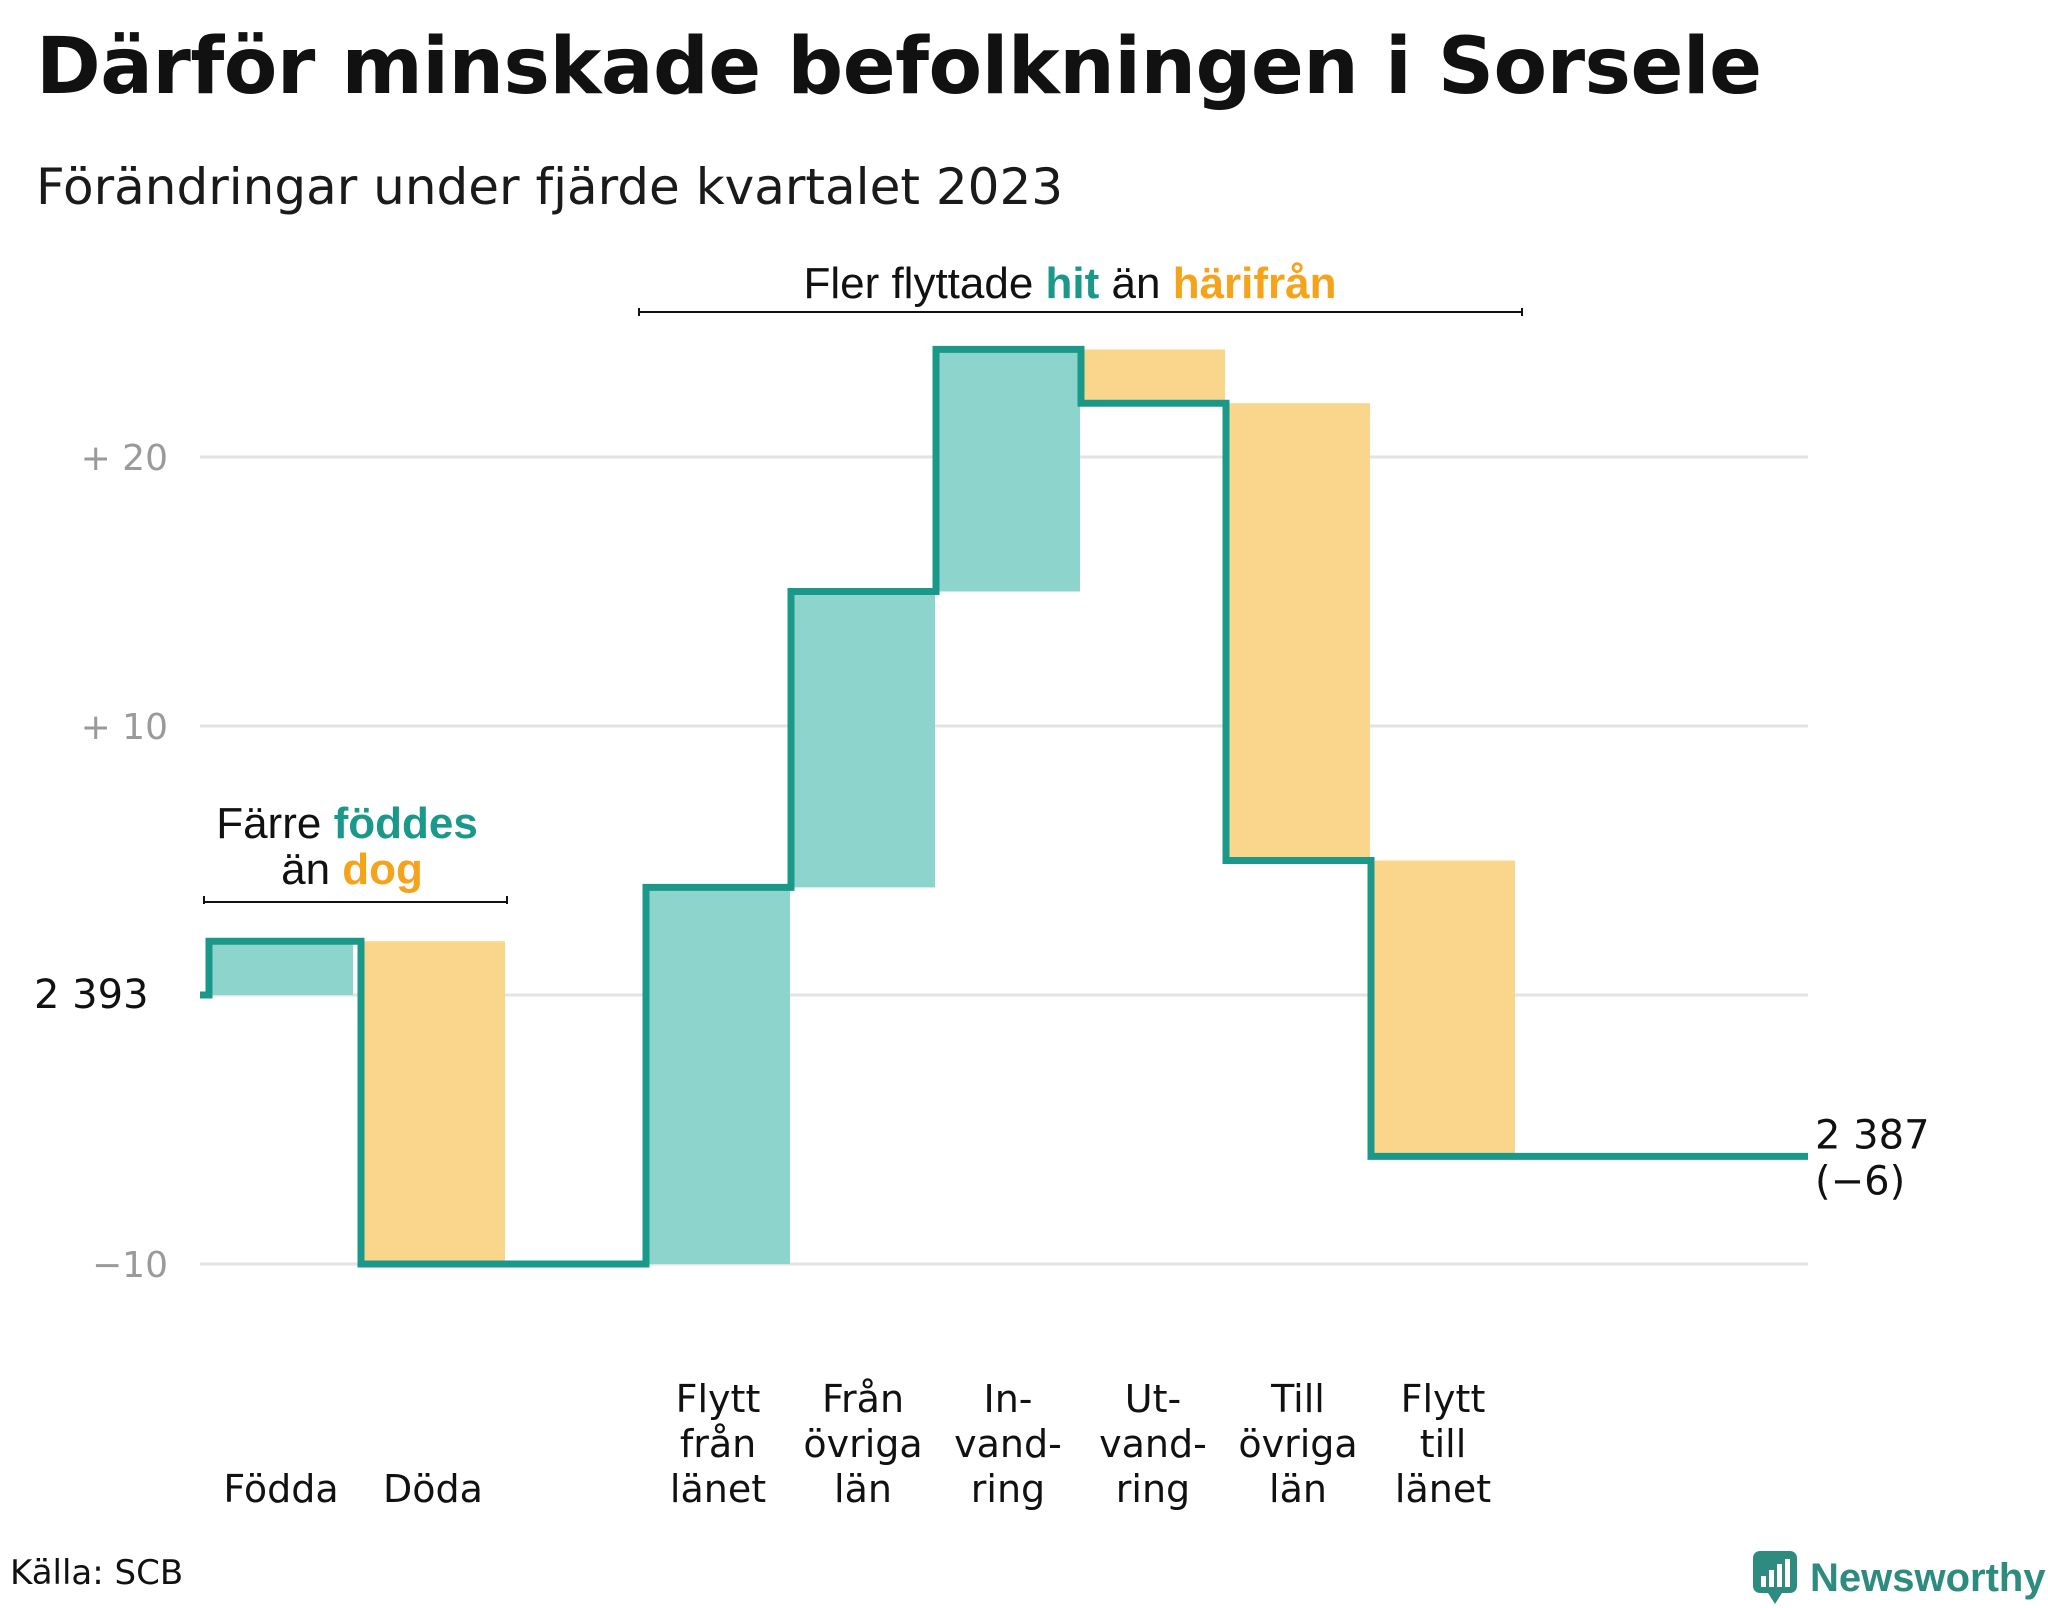 The height and width of the screenshot is (1608, 2048). What do you see at coordinates (1297, 1399) in the screenshot?
I see `category-label: Till` at bounding box center [1297, 1399].